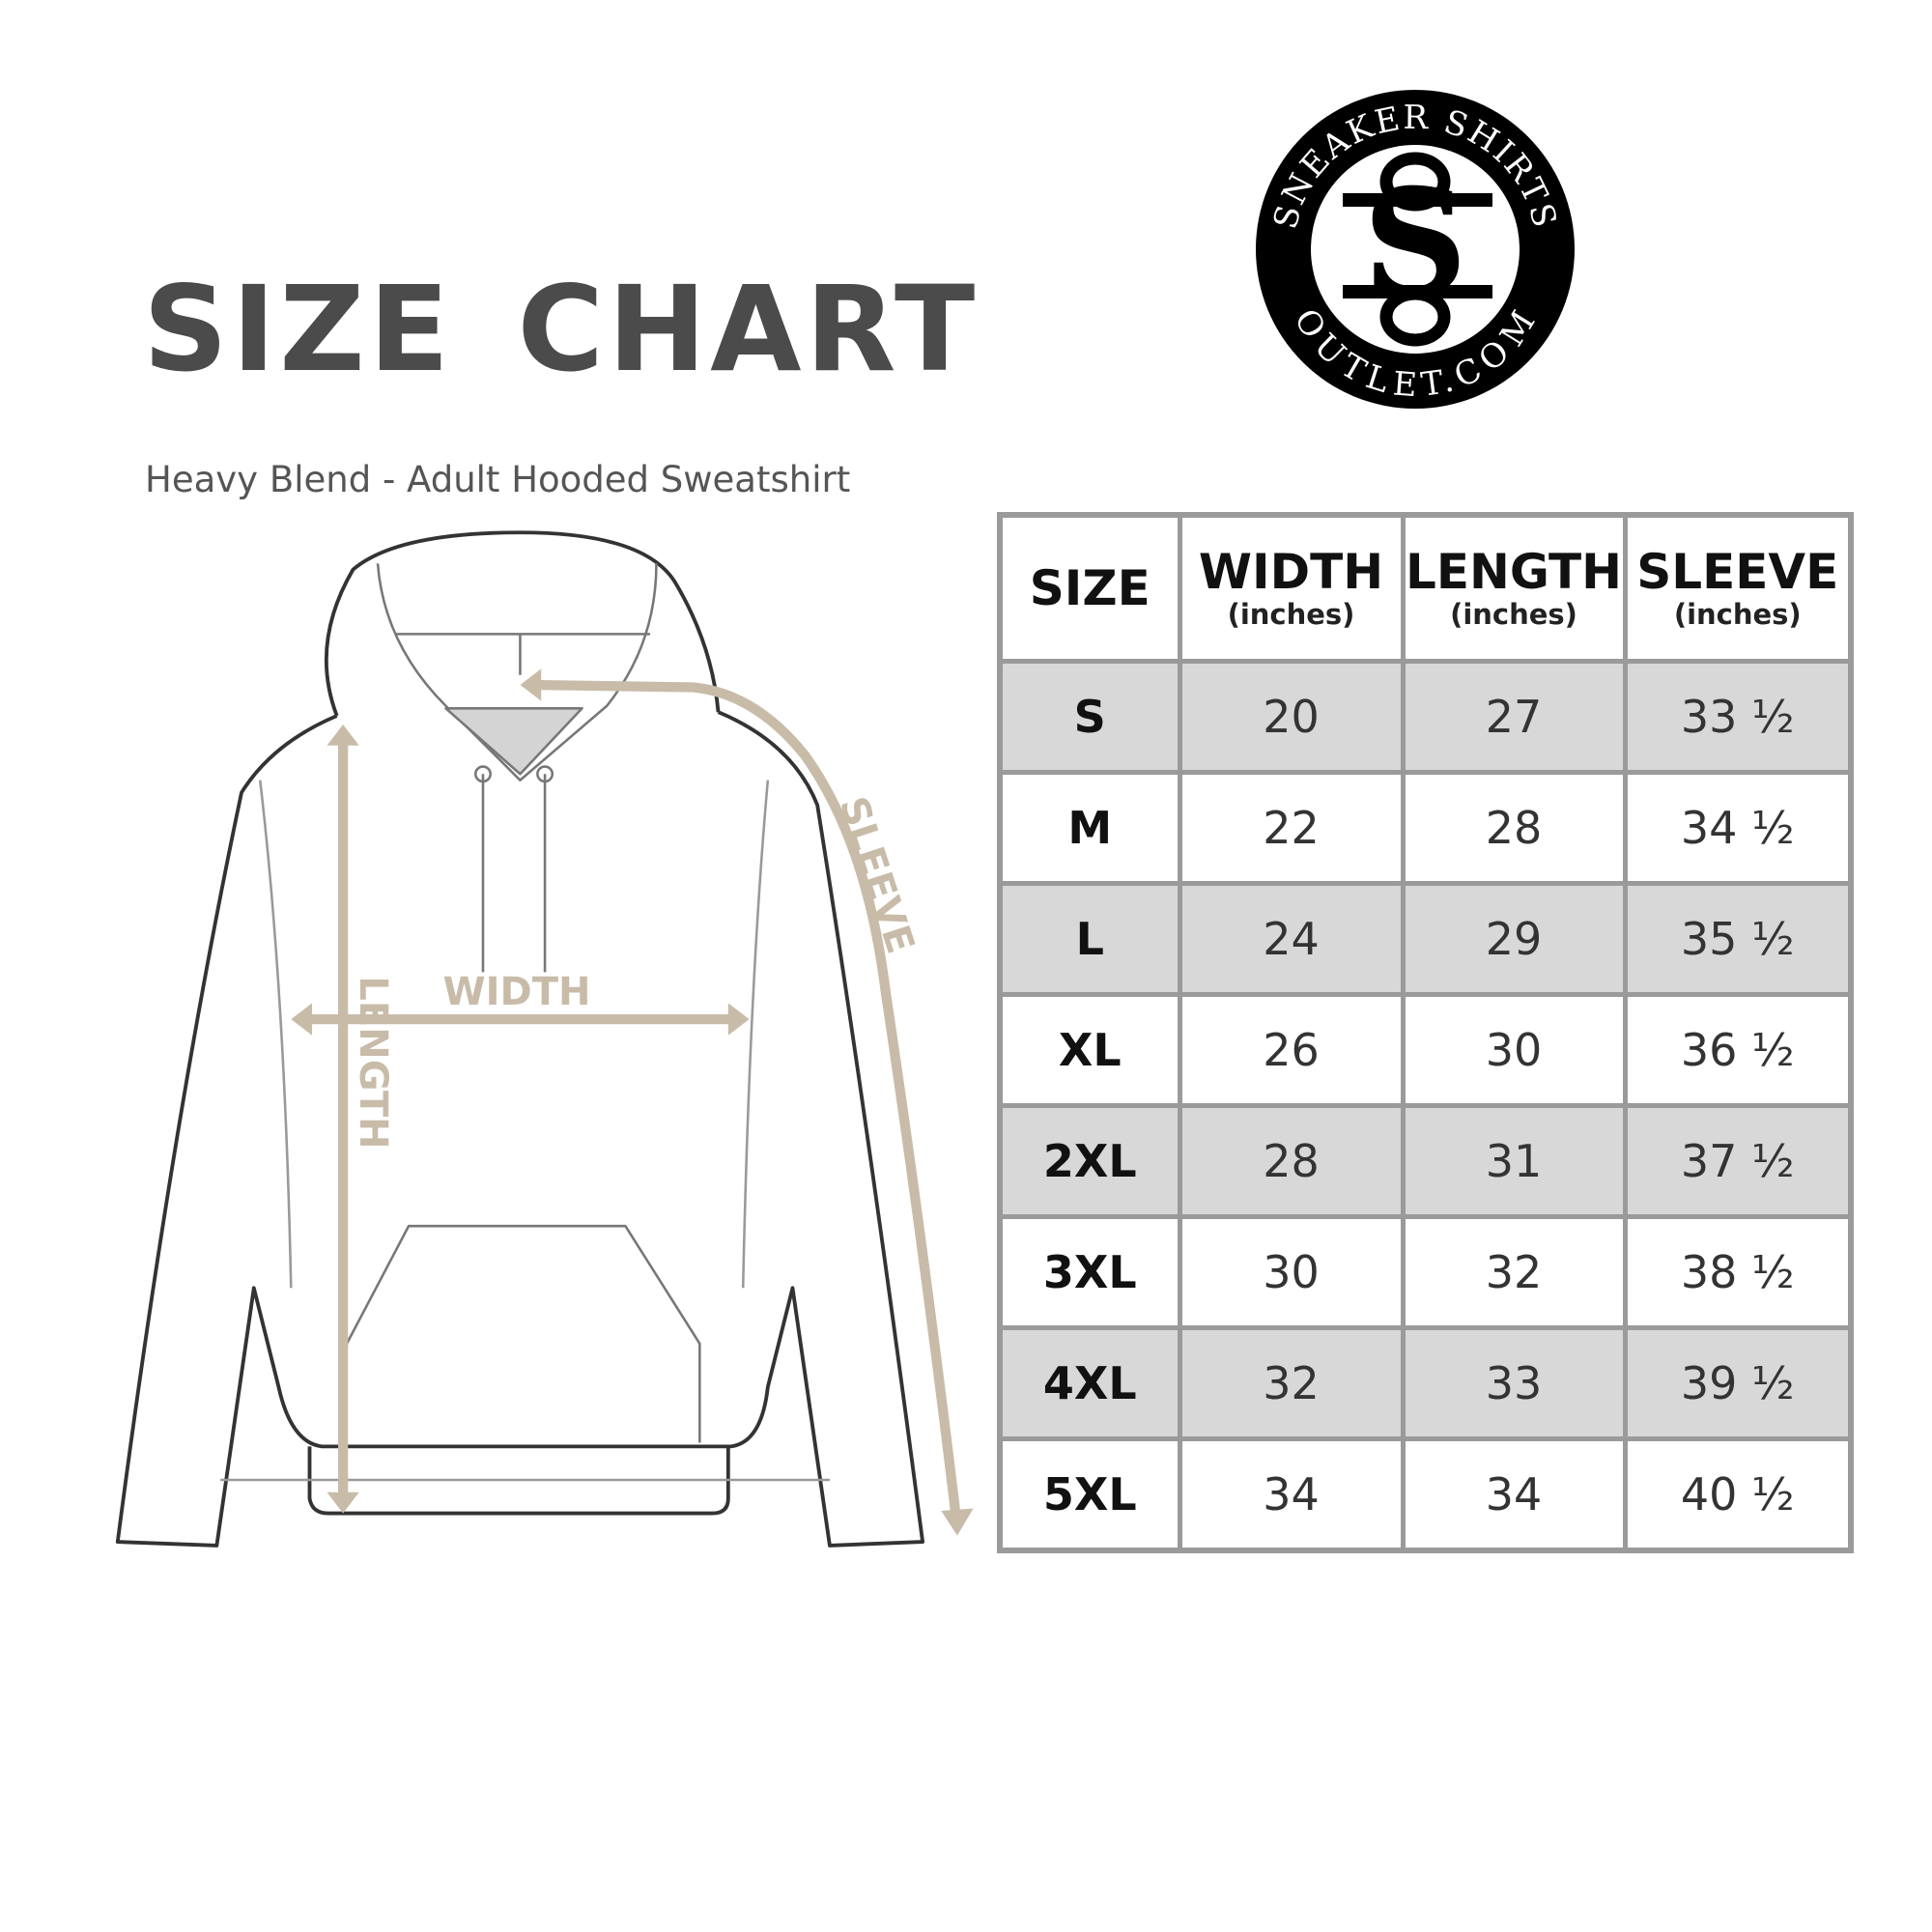 Image resolution: width=1932 pixels, height=1932 pixels. What do you see at coordinates (1089, 1050) in the screenshot?
I see `cell-size: XL` at bounding box center [1089, 1050].